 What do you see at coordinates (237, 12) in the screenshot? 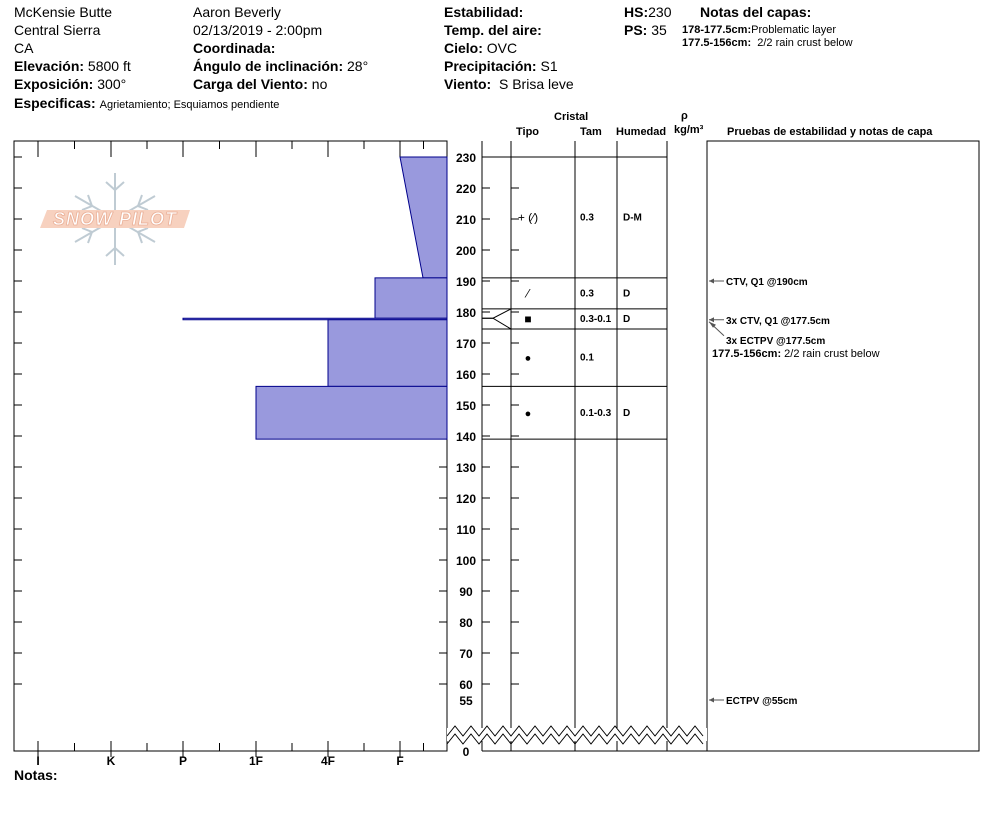
I see `observer-name: Aaron Beverly` at bounding box center [237, 12].